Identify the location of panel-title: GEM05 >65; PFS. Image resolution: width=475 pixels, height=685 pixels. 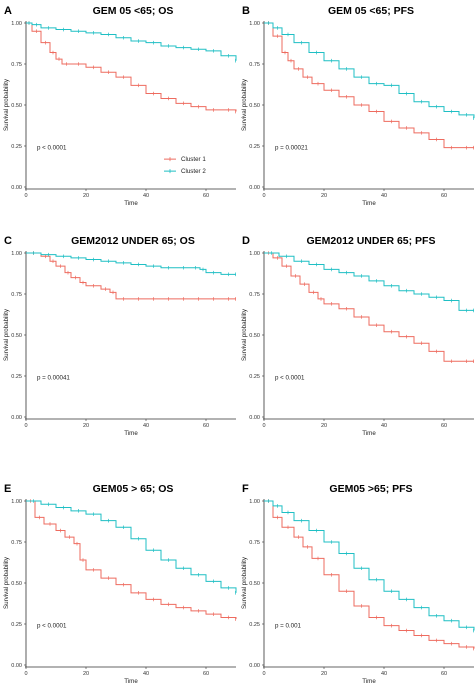
(370, 489).